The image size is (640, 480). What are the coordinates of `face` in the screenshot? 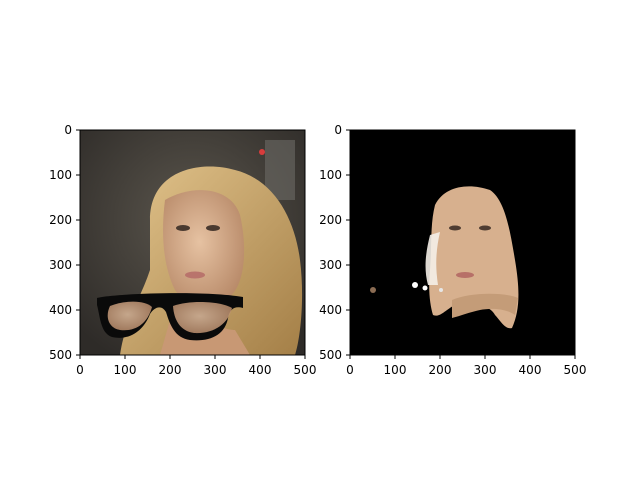 It's located at (204, 248).